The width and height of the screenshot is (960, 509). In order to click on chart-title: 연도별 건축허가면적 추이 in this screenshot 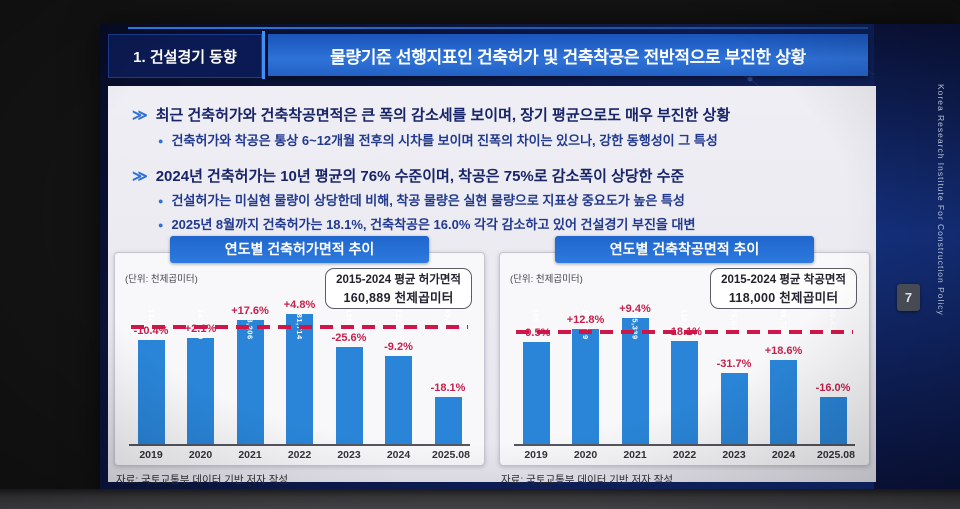, I will do `click(299, 249)`.